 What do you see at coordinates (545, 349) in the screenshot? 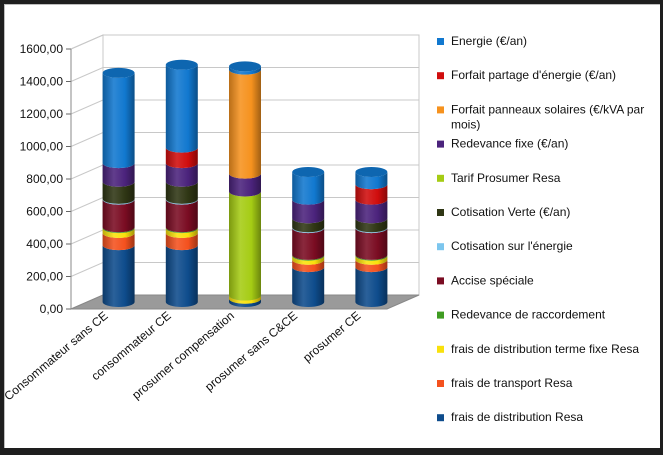
I see `legend-label: frais de distribution terme fixe Resa` at bounding box center [545, 349].